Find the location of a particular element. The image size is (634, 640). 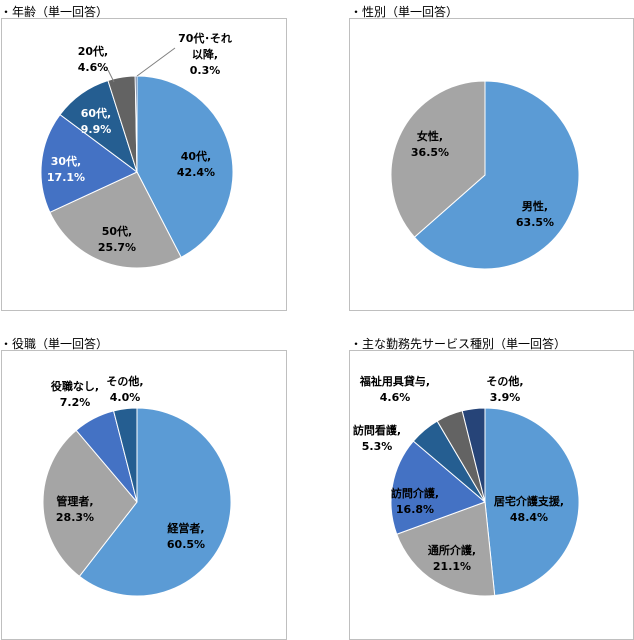

data-label-age-1: 50代, 25.7% is located at coordinates (117, 239).